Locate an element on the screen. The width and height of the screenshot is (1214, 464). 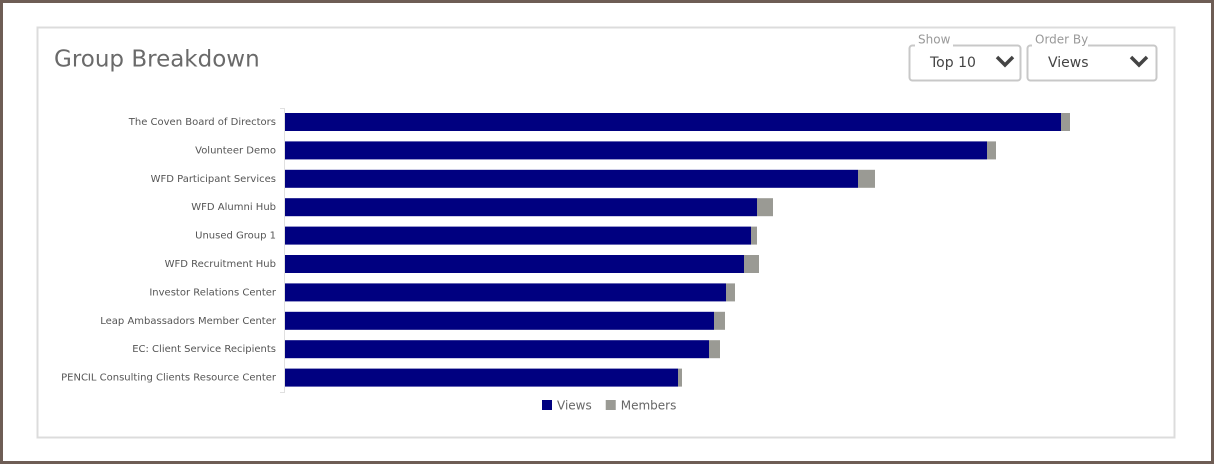
show-dropdown: Show Top 10 is located at coordinates (965, 57).